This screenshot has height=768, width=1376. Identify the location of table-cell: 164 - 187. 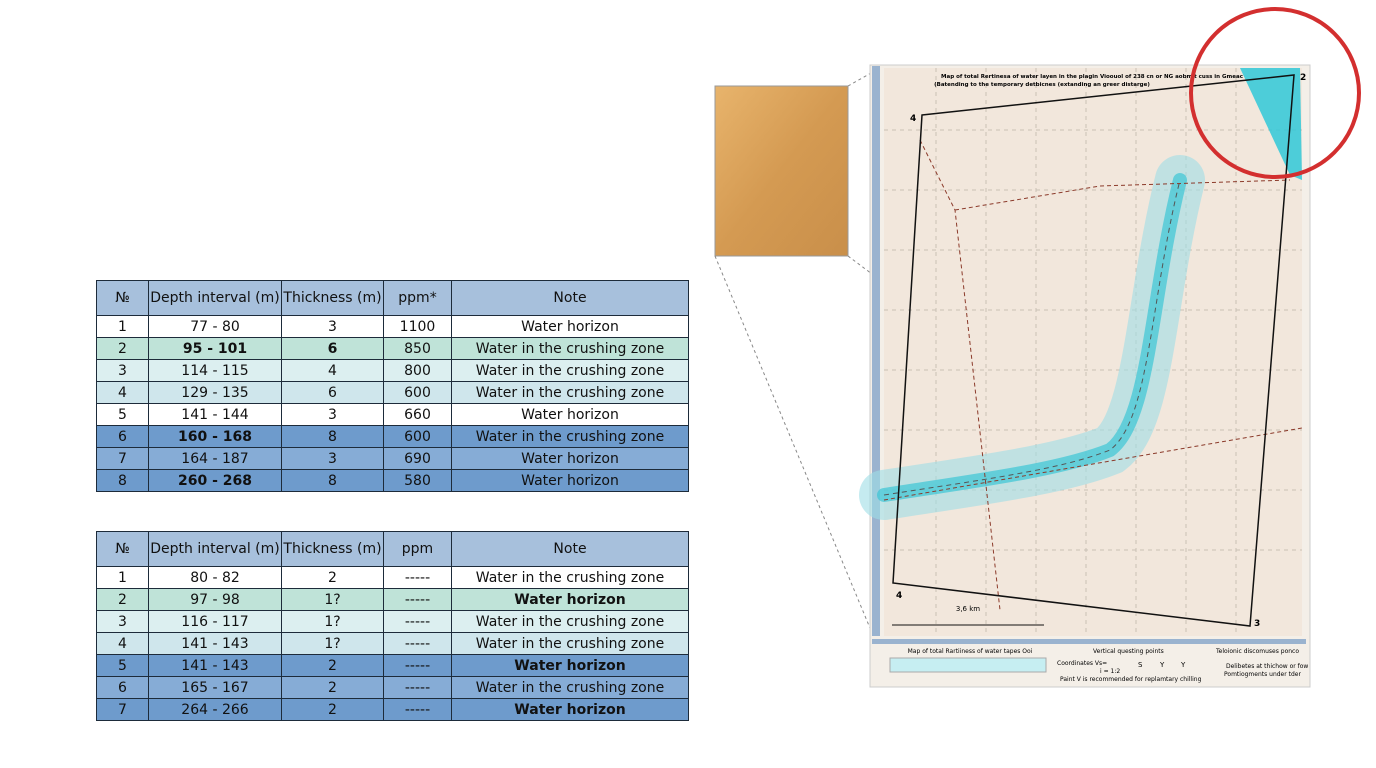
(215, 458).